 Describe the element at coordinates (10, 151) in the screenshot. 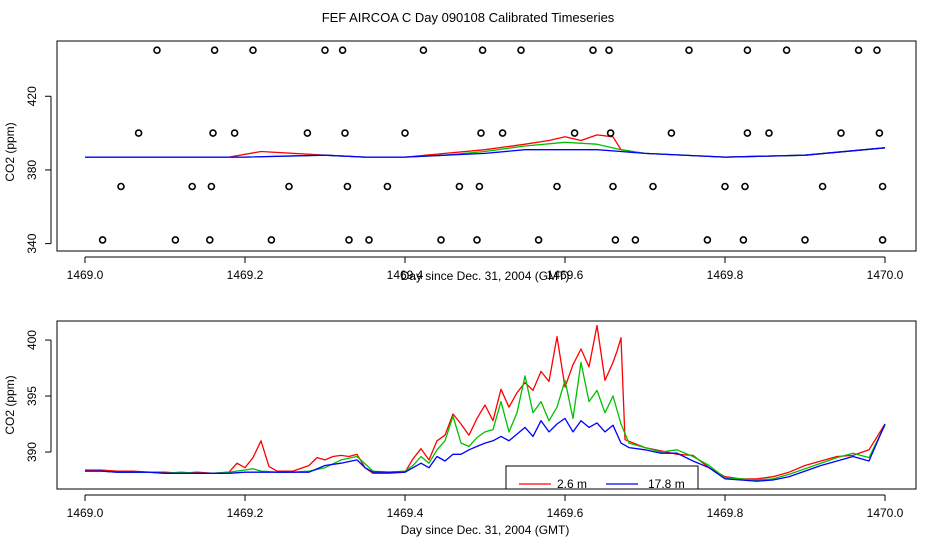

I see `top-y-axis-label: CO2 (ppm)` at that location.